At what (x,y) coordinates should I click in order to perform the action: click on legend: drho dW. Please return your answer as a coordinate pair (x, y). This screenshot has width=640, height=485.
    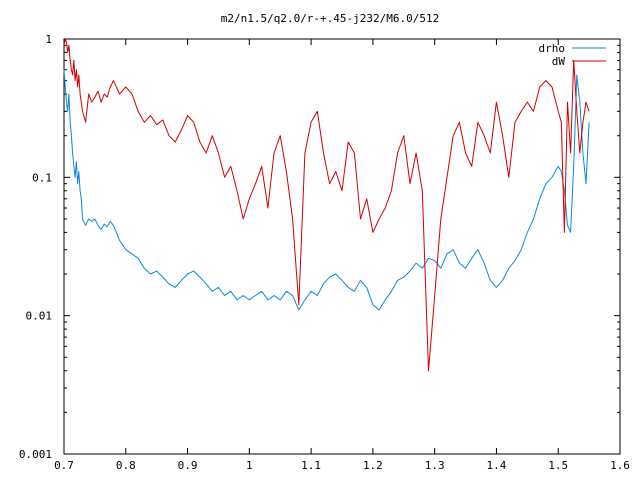
    Looking at the image, I should click on (572, 55).